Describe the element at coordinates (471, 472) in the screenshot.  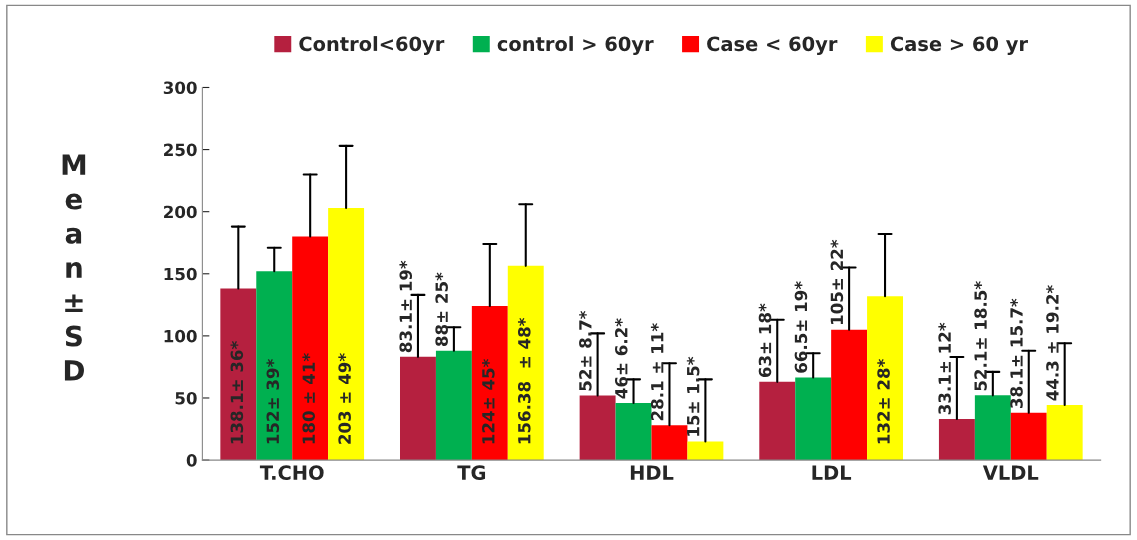
I see `x-tick-label: TG` at that location.